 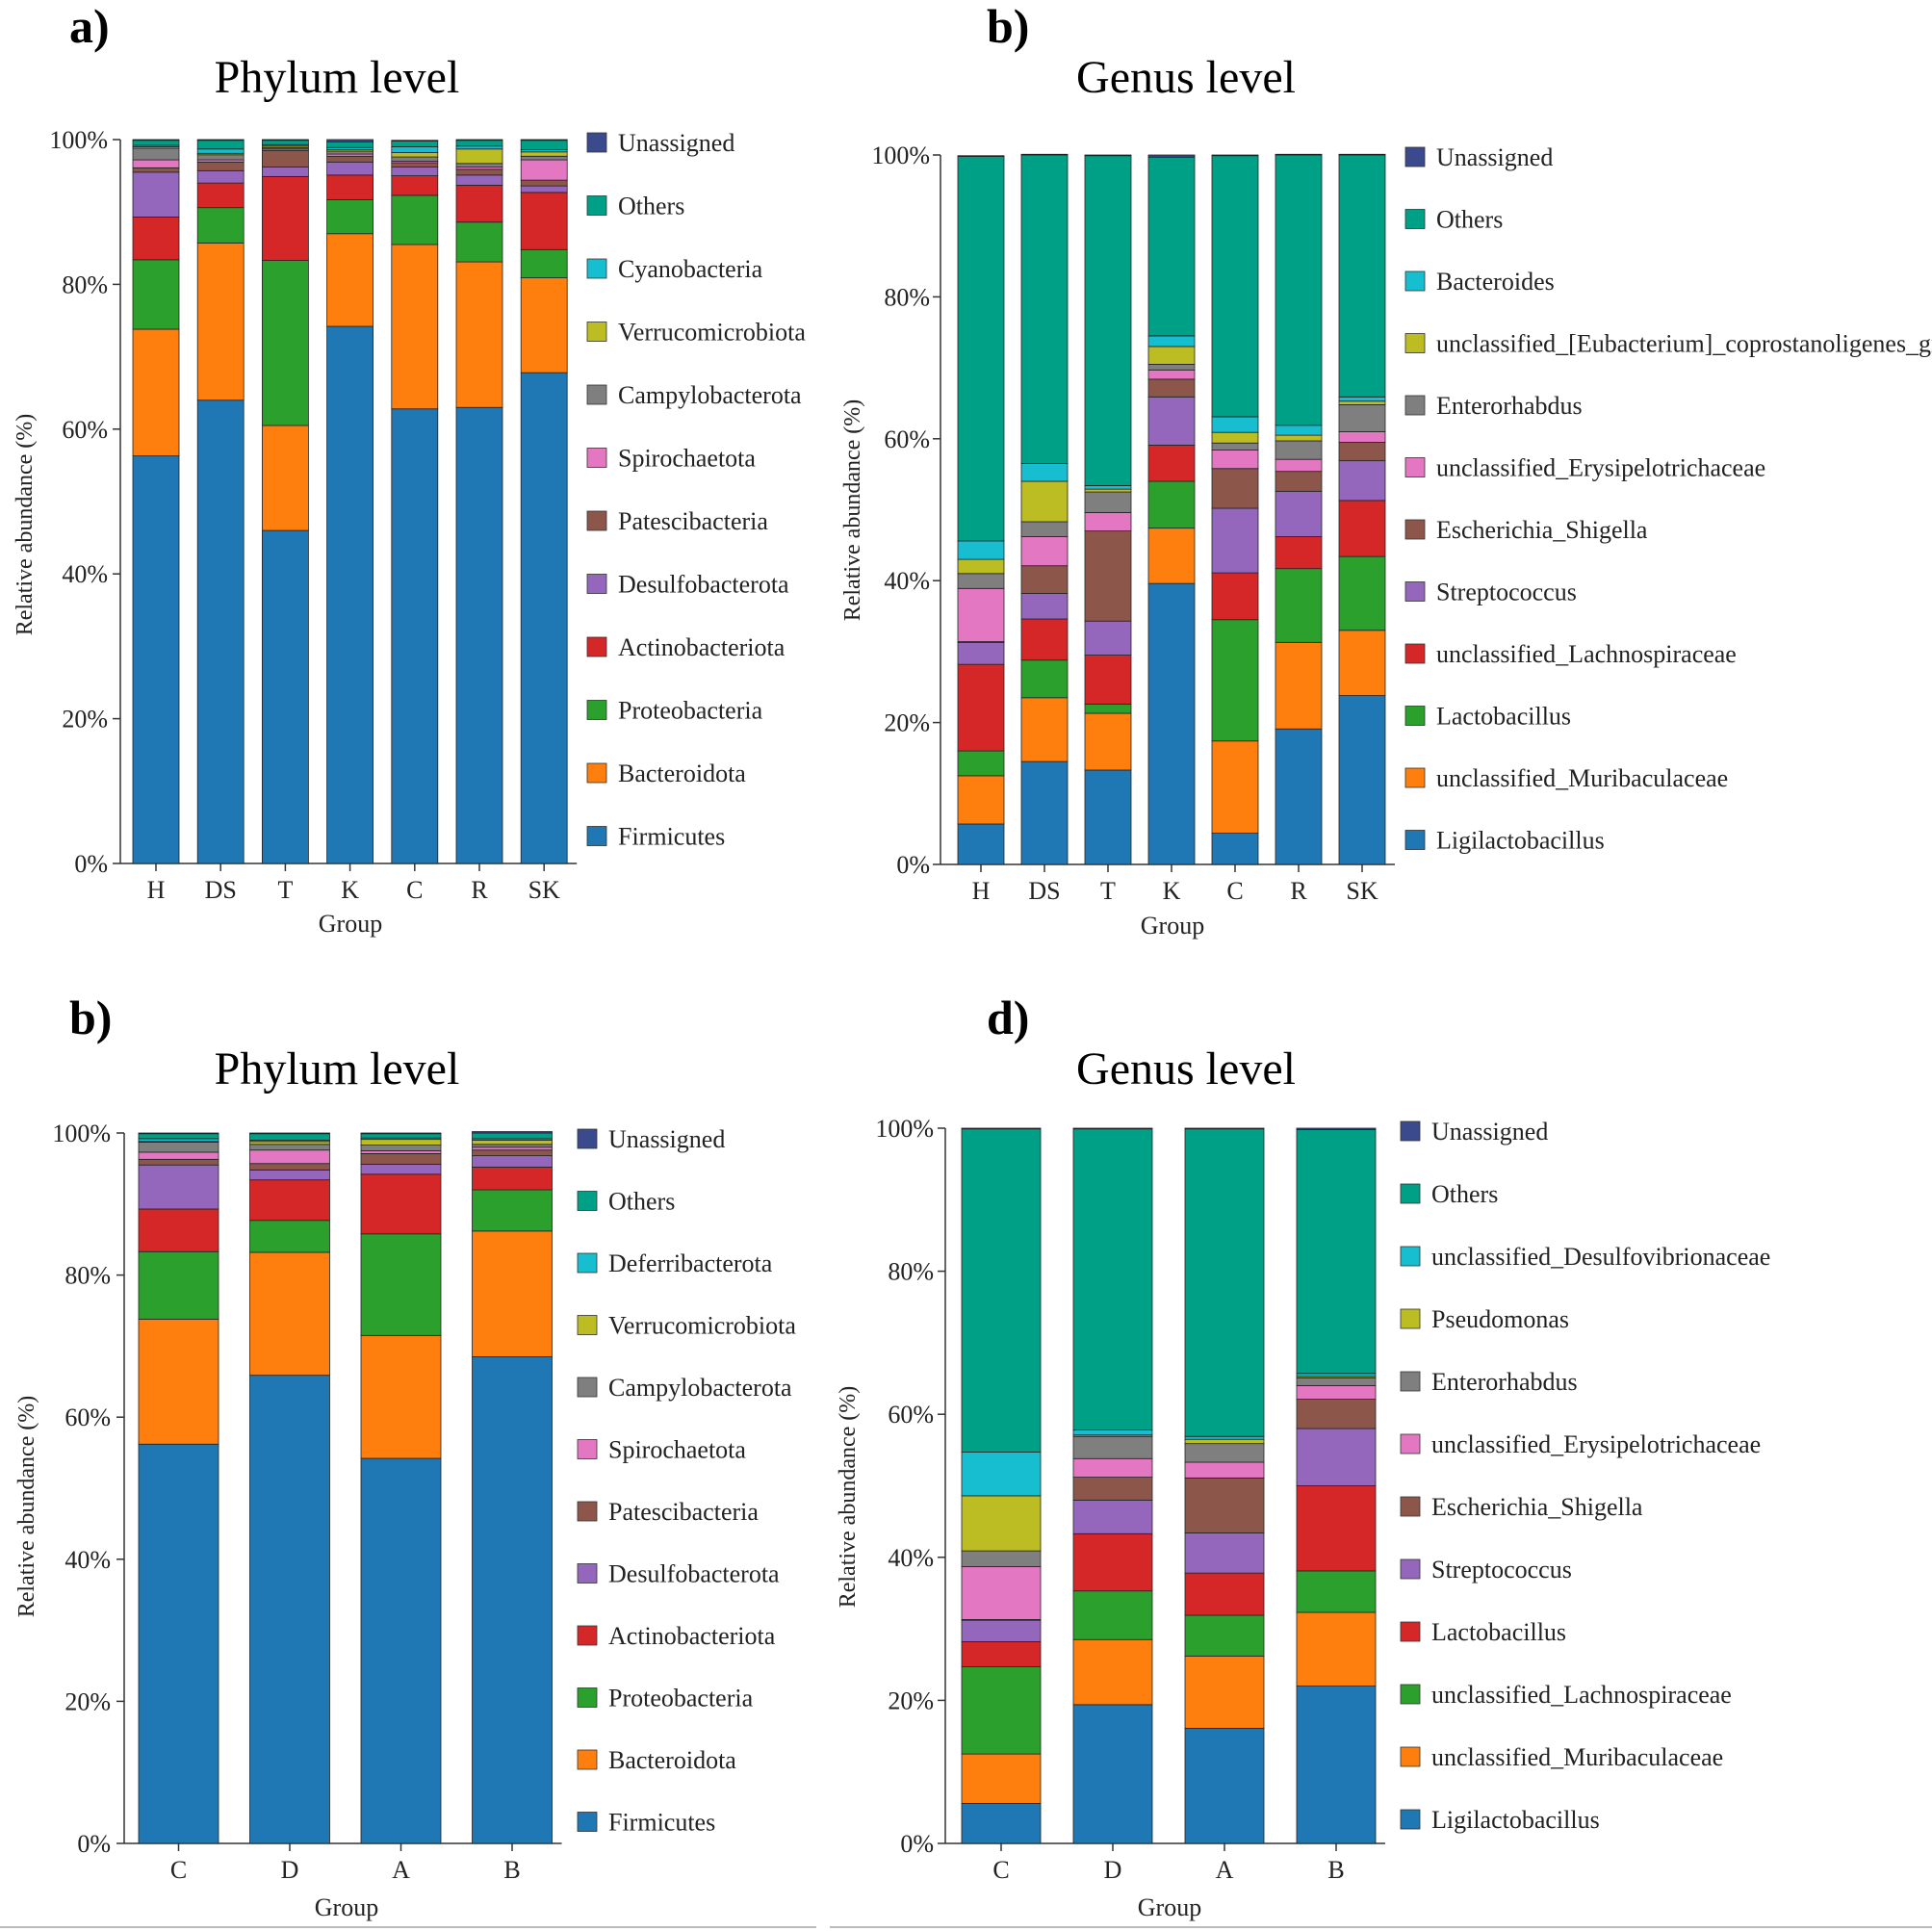 What do you see at coordinates (1601, 468) in the screenshot?
I see `legend-label: unclassified_Erysipelotrichaceae` at bounding box center [1601, 468].